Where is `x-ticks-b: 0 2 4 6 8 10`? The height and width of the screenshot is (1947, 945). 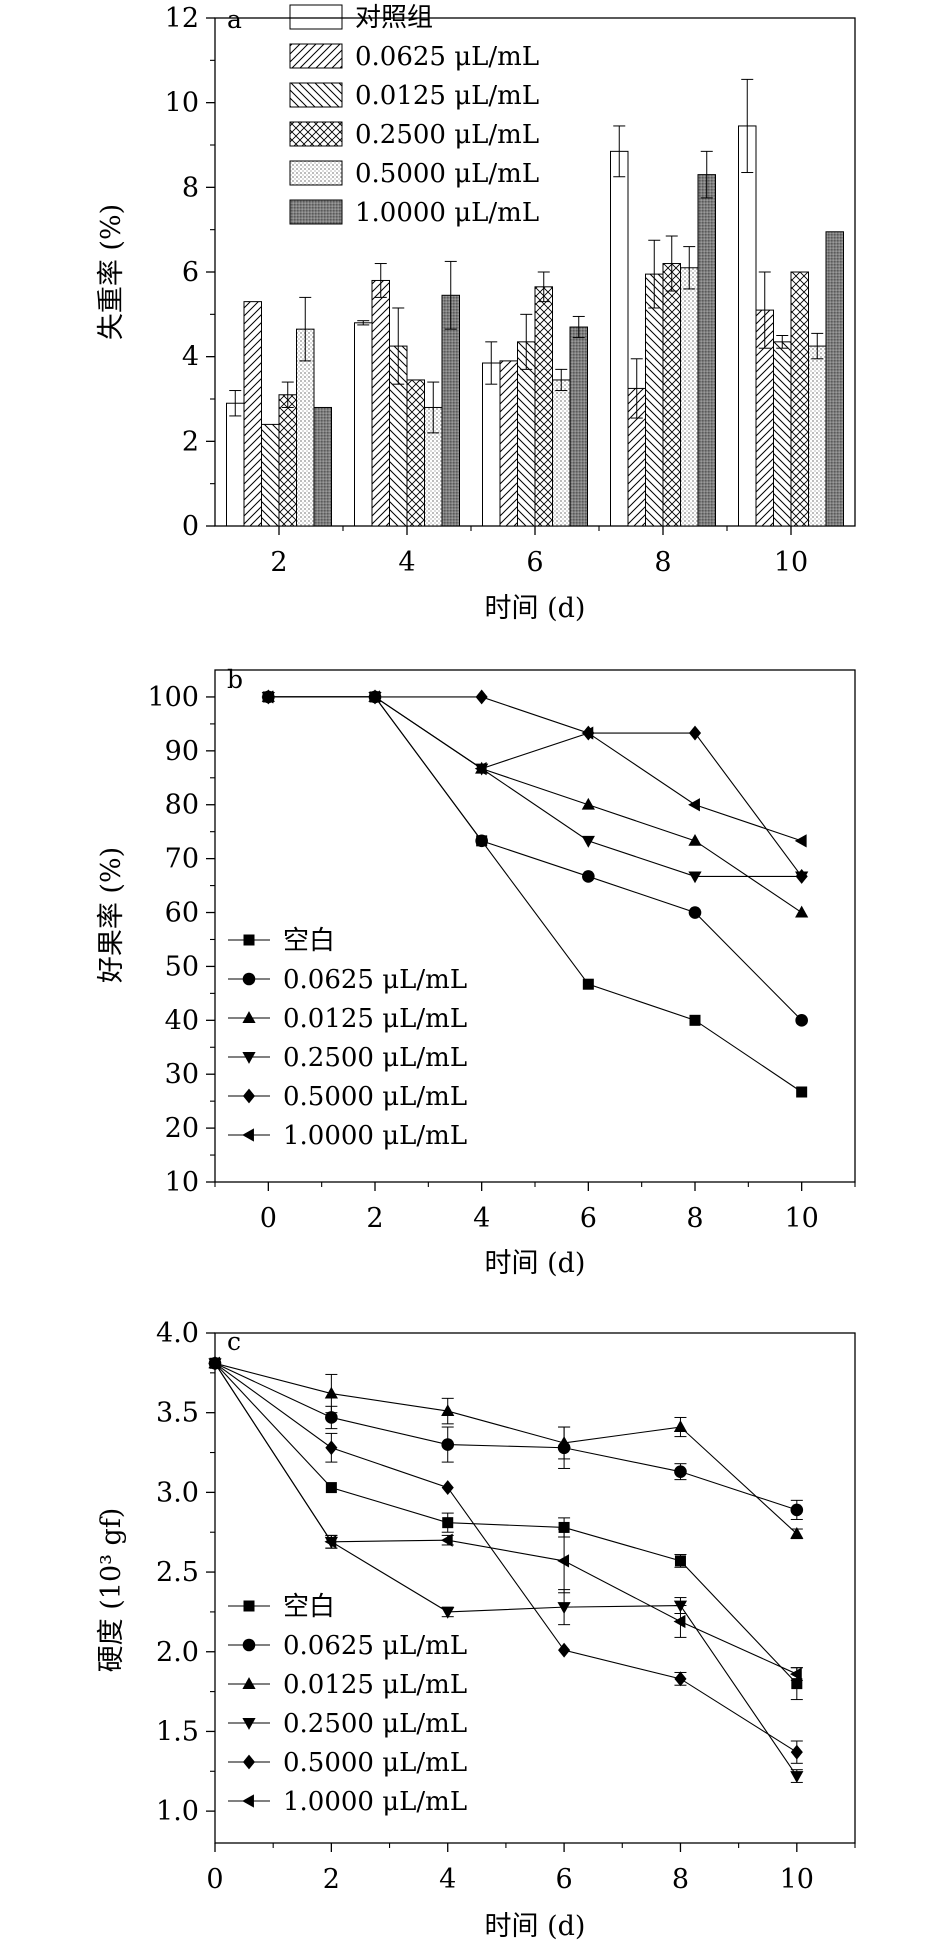
x-ticks-b: 0 2 4 6 8 10 is located at coordinates (535, 1208).